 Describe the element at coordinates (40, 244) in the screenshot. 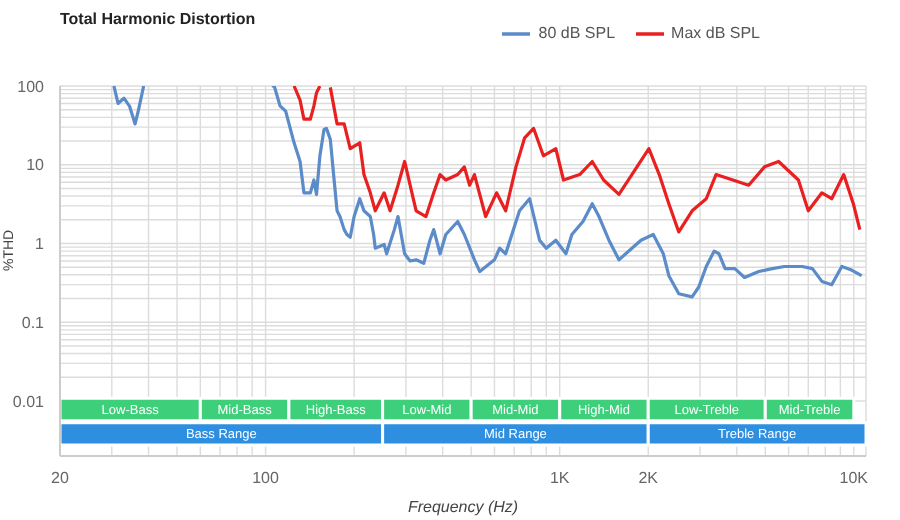

I see `y-tick-label: 1` at that location.